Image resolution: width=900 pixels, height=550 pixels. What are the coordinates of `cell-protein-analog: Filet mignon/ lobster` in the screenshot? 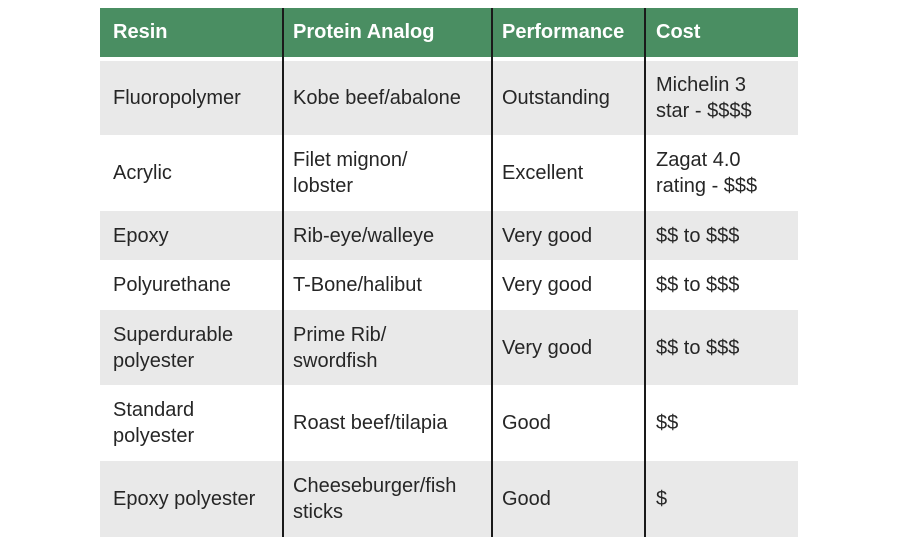 It's located at (350, 173).